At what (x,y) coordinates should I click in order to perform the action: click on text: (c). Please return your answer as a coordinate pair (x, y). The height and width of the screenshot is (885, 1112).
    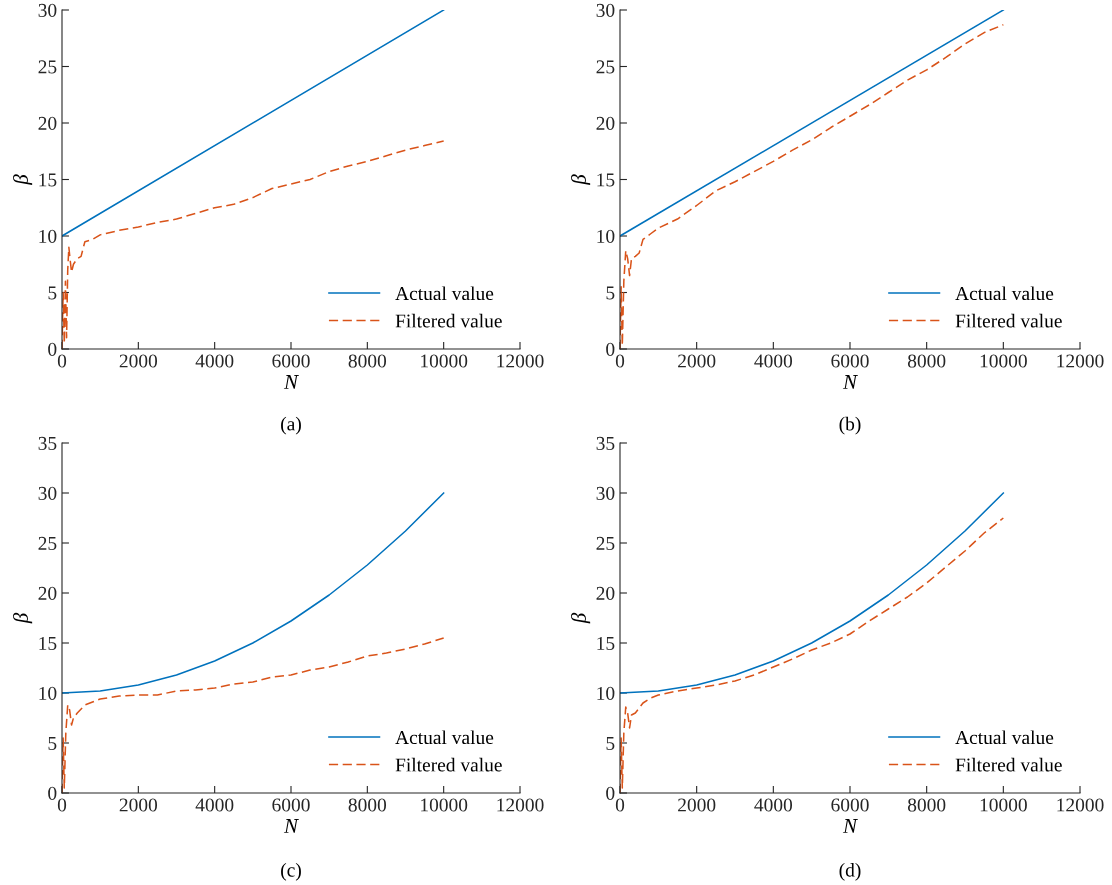
    Looking at the image, I should click on (291, 872).